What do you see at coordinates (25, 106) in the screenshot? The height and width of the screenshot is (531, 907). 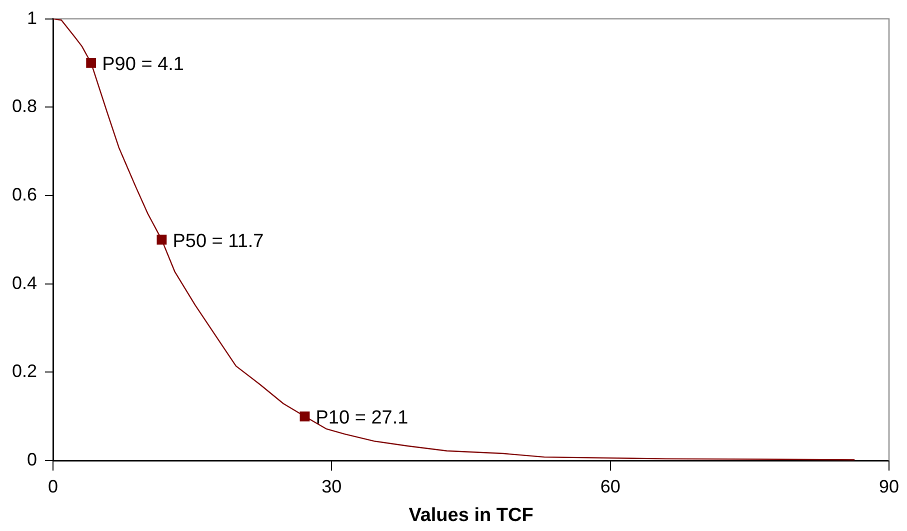 I see `y-tick-label: 0.8` at bounding box center [25, 106].